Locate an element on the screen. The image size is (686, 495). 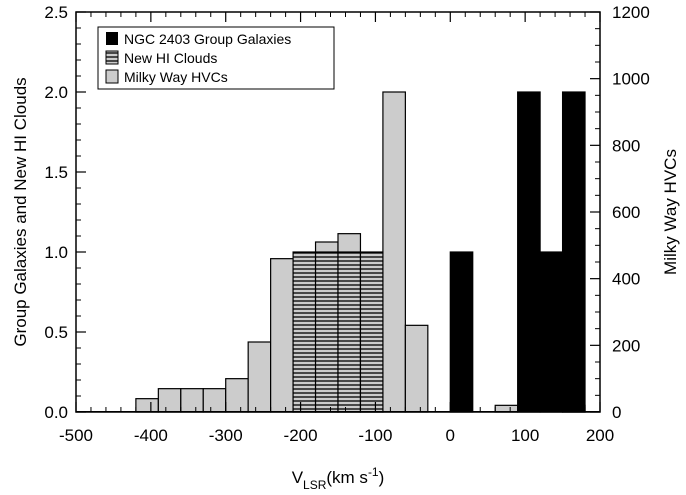
x-tick-label: -200 is located at coordinates (301, 435).